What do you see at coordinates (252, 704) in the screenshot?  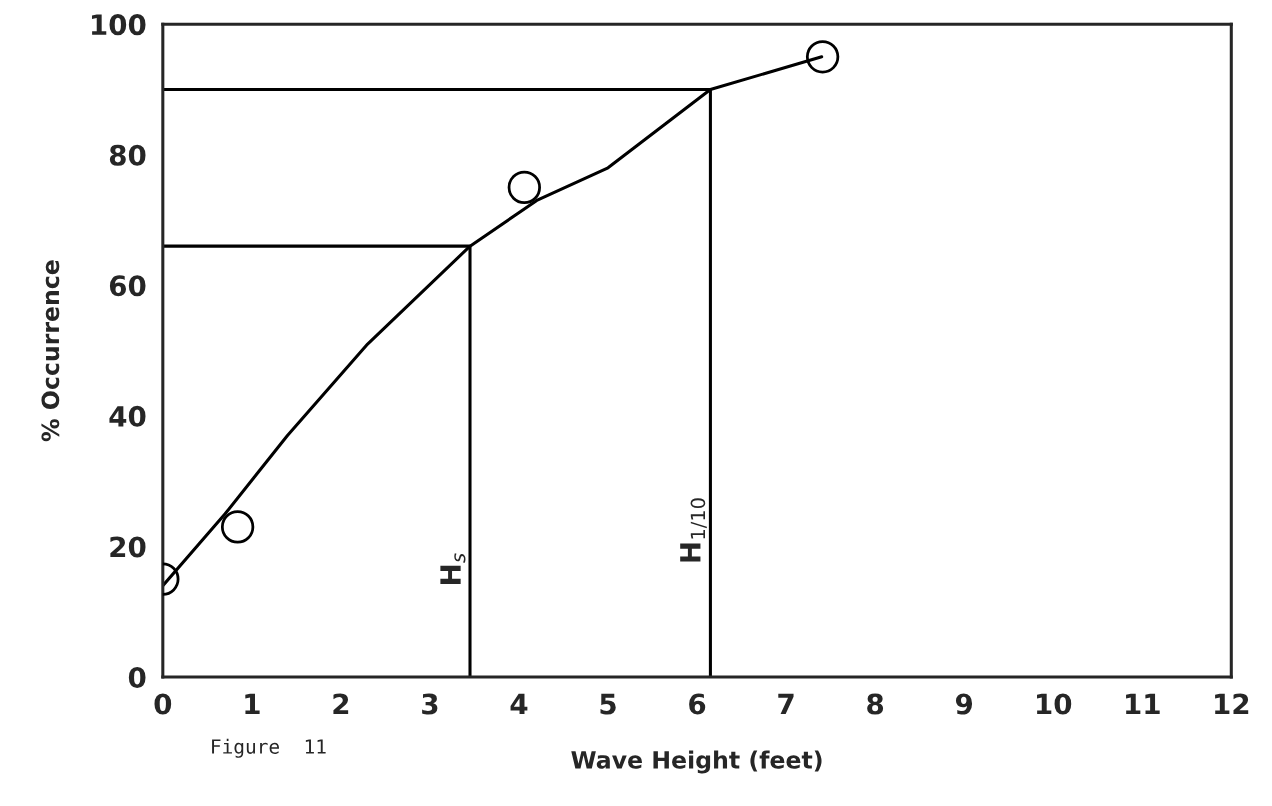 I see `x-tick-label: 1` at bounding box center [252, 704].